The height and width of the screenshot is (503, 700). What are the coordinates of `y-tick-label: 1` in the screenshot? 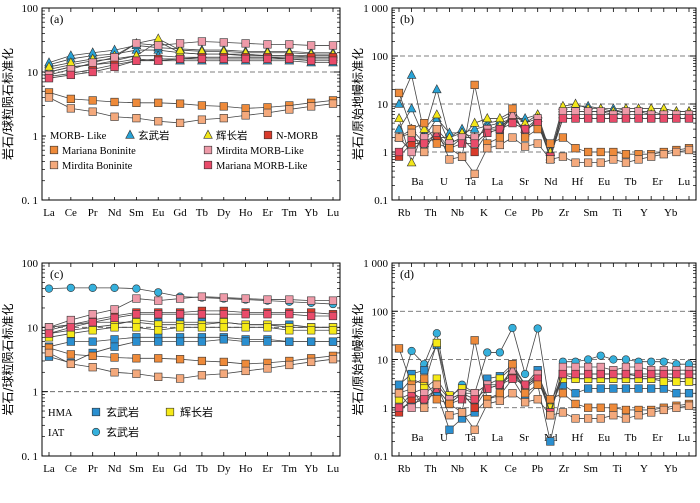 It's located at (386, 153).